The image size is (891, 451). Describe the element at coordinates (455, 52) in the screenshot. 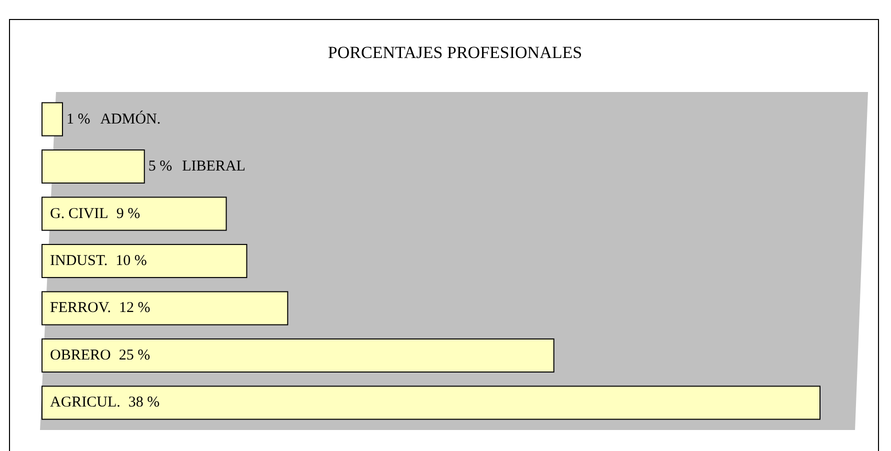

I see `chart-title: PORCENTAJES PROFESIONALES` at that location.